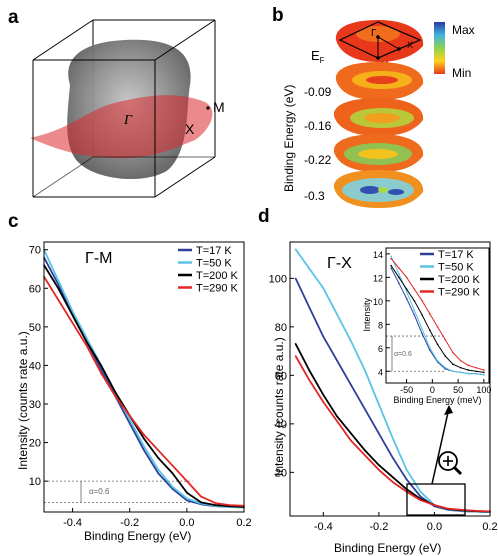  I want to click on panel-letter-c: c, so click(13, 221).